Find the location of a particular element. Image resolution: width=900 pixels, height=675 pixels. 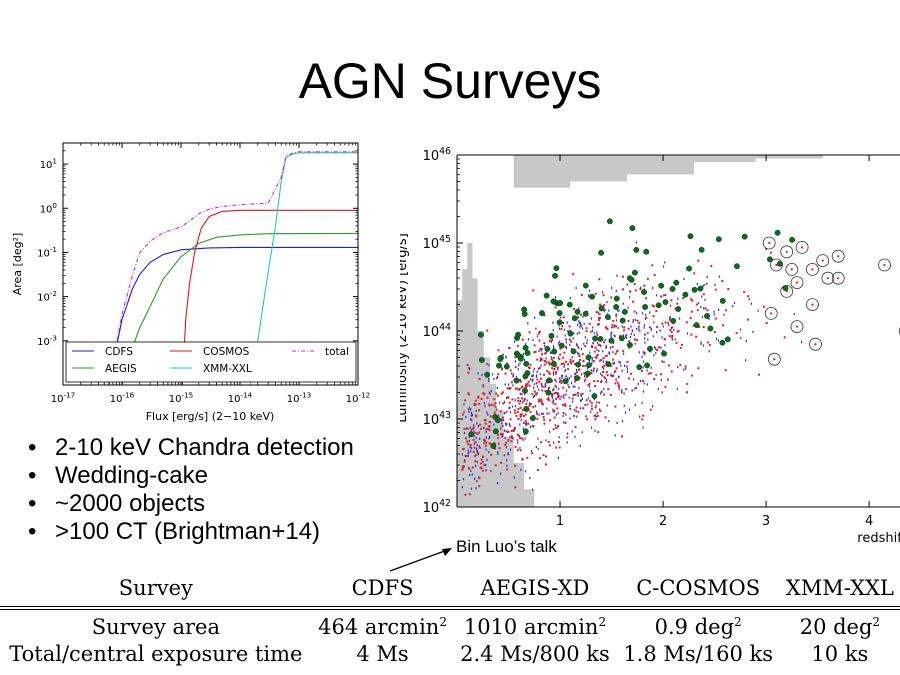

legend-label: AEGIS is located at coordinates (121, 369).